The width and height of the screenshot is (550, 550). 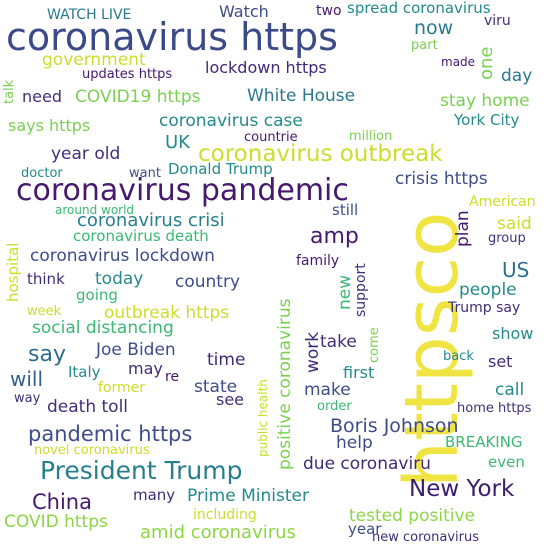 I want to click on word-around-world: around world, so click(x=95, y=210).